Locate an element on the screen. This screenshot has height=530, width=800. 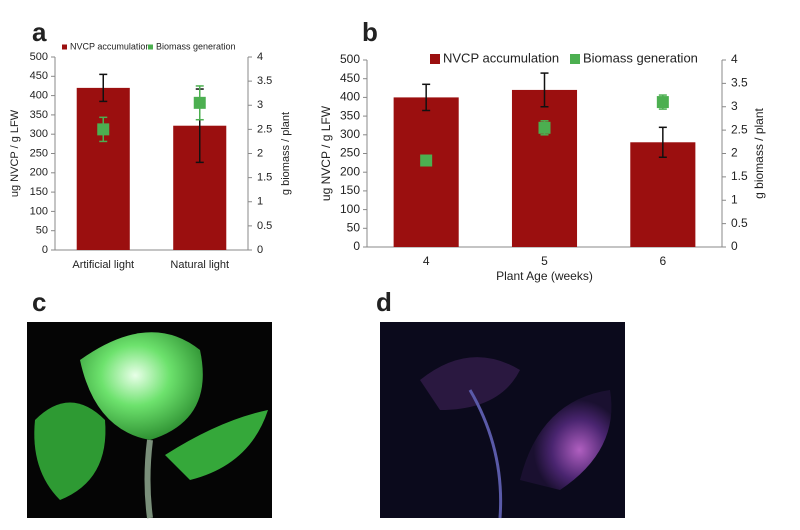
x-tick-label: 5 is located at coordinates (544, 261).